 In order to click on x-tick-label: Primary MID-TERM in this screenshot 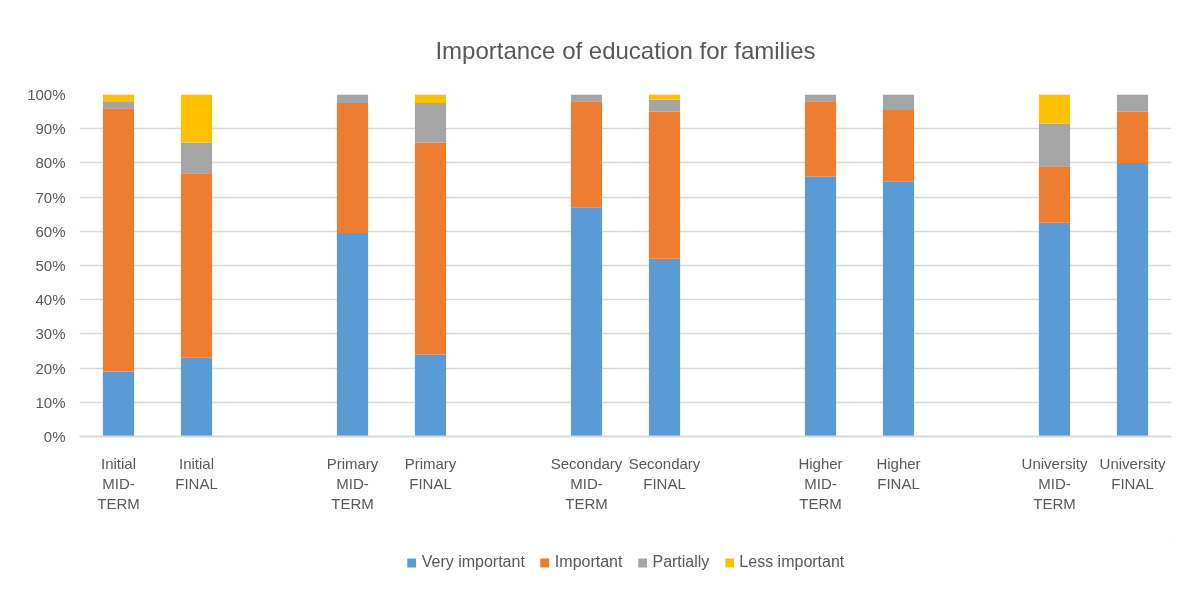, I will do `click(352, 483)`.